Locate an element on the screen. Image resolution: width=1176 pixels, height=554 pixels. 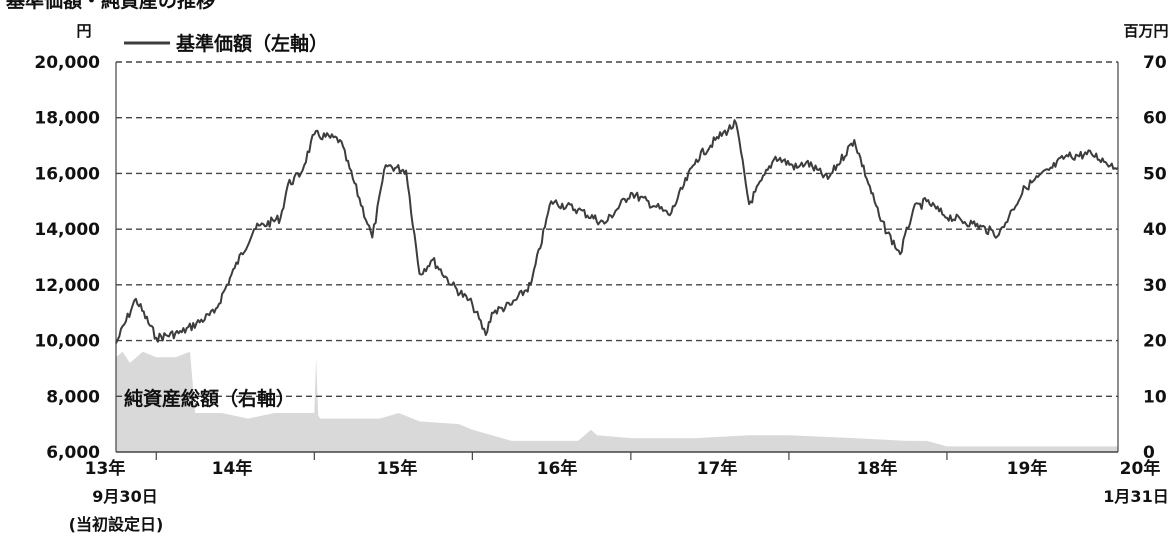
chart-title: 基準価額・純資産の推移 is located at coordinates (111, 6).